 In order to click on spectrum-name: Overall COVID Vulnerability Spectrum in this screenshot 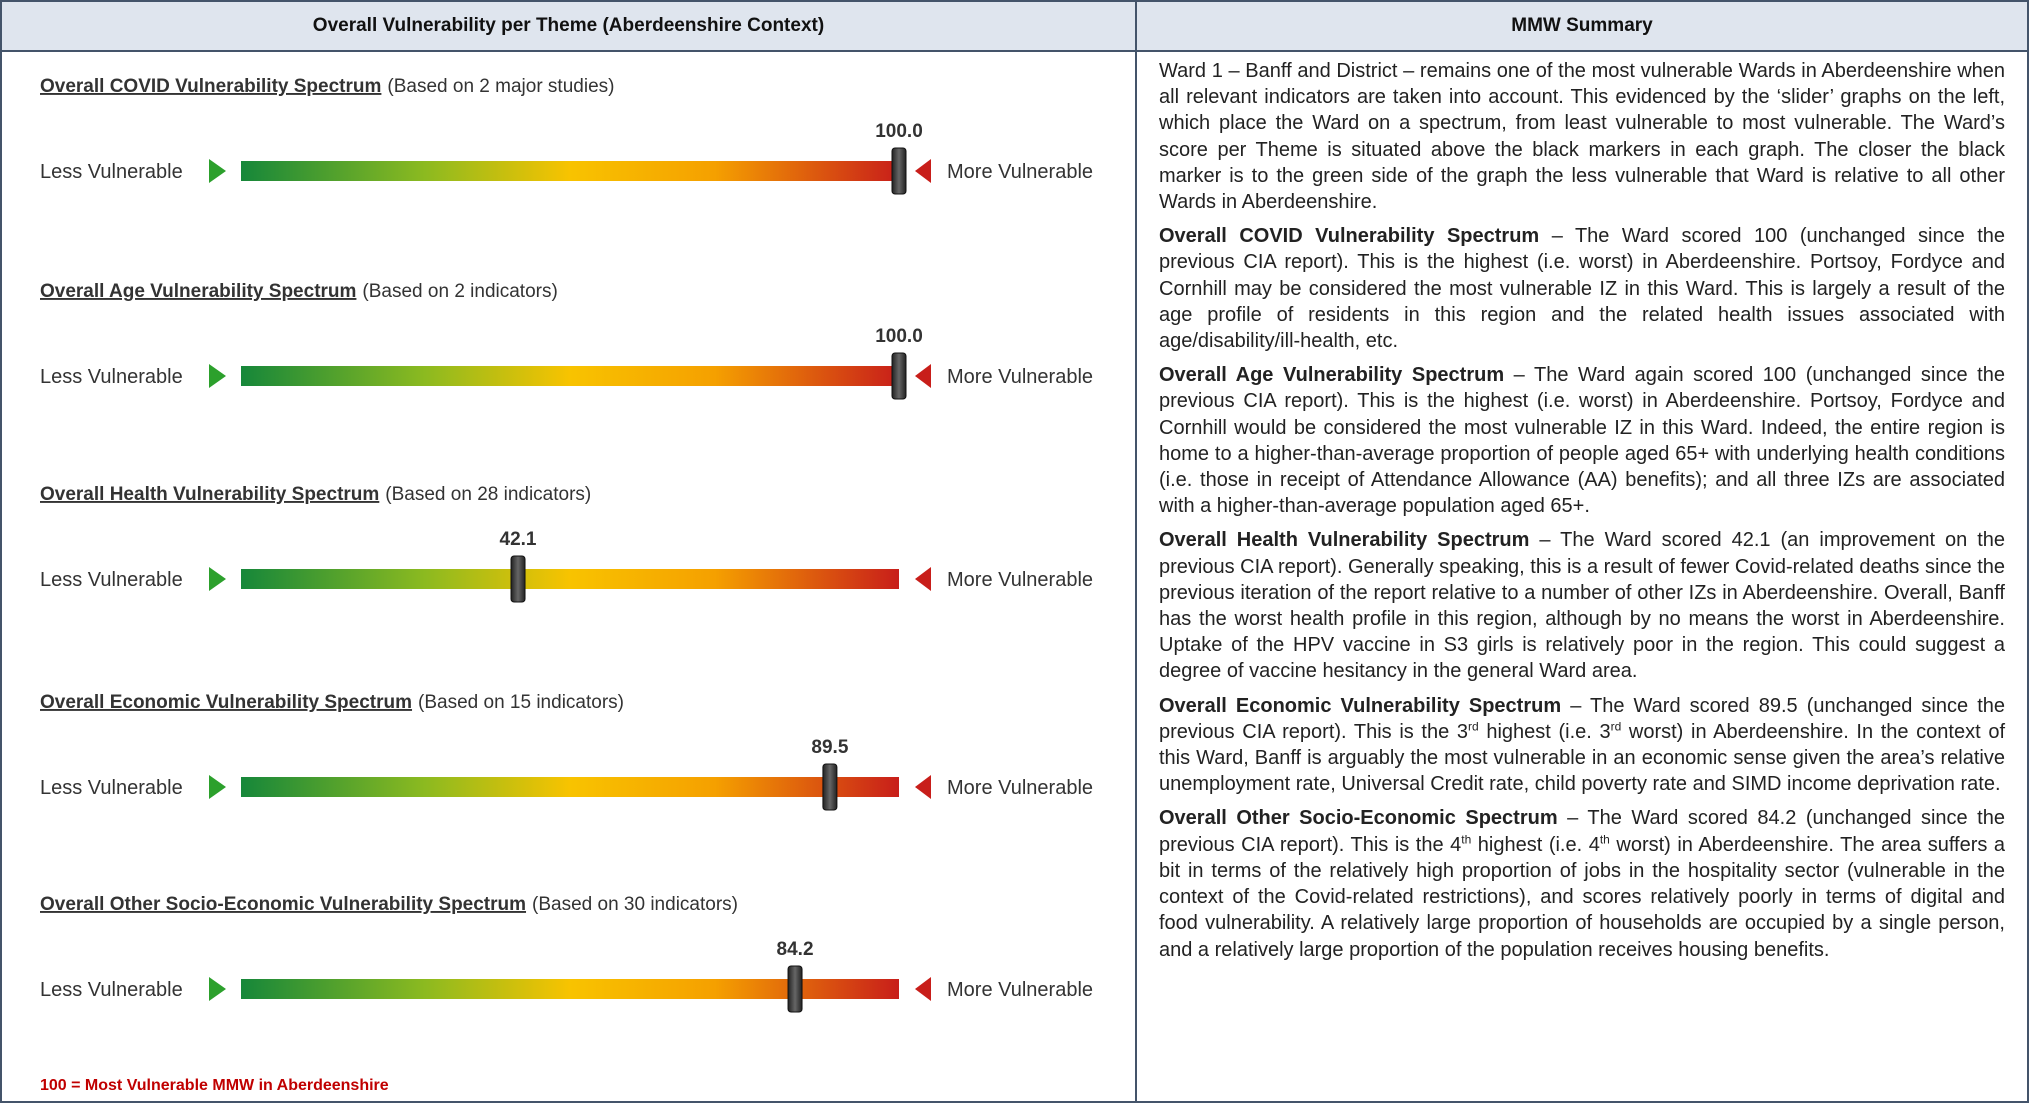, I will do `click(210, 86)`.